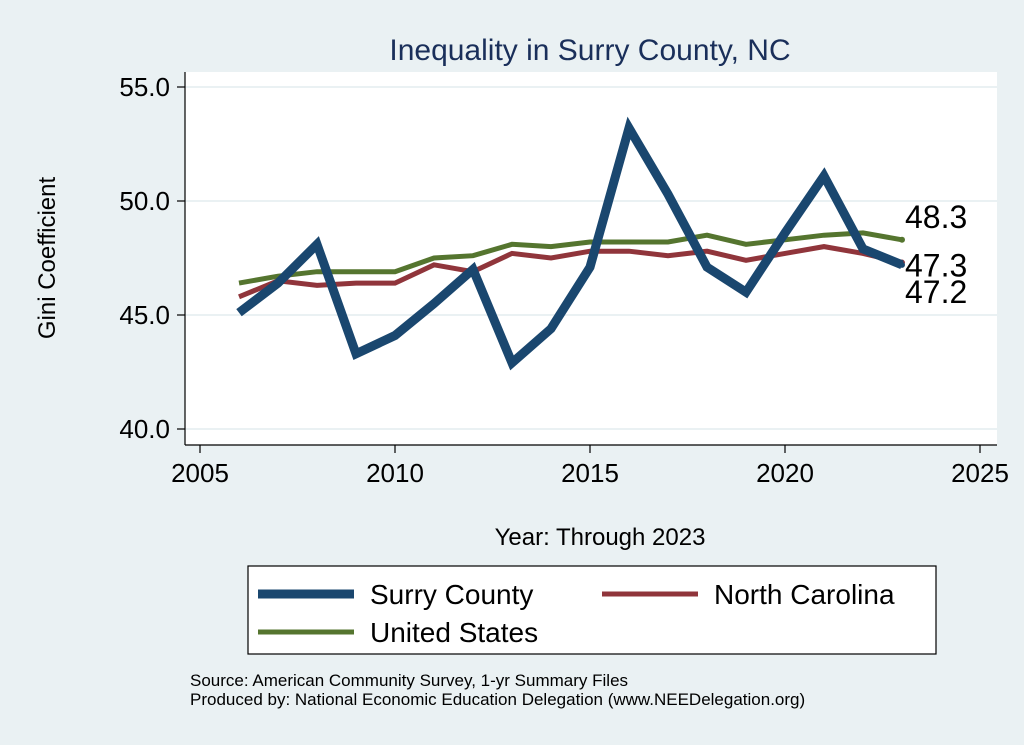 Image resolution: width=1024 pixels, height=745 pixels. What do you see at coordinates (936, 266) in the screenshot?
I see `end-label-north-carolina: 47.3` at bounding box center [936, 266].